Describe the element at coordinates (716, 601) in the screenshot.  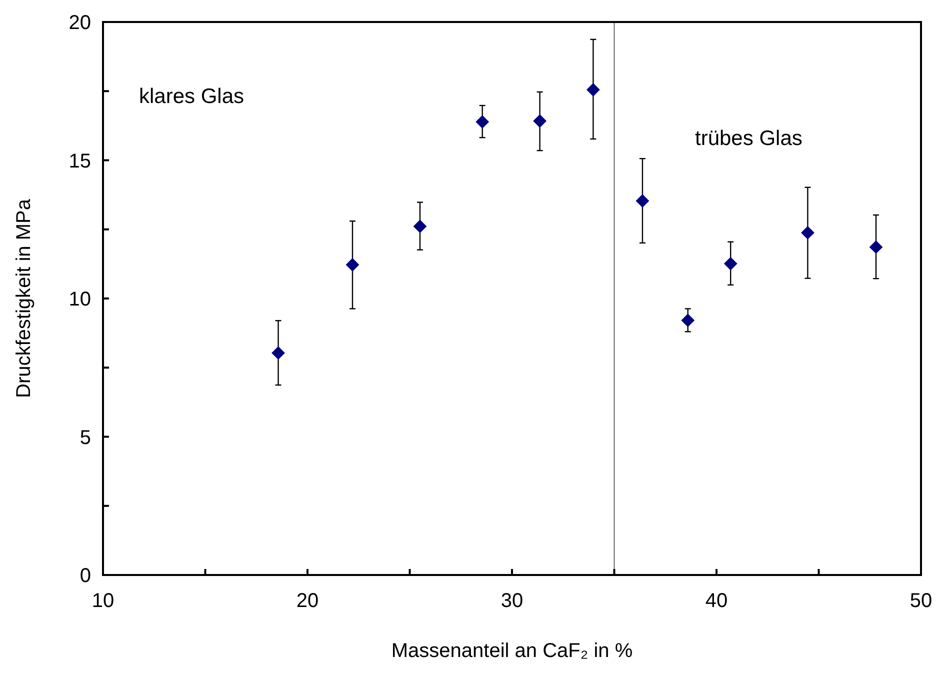
I see `x-tick-label: 40` at that location.